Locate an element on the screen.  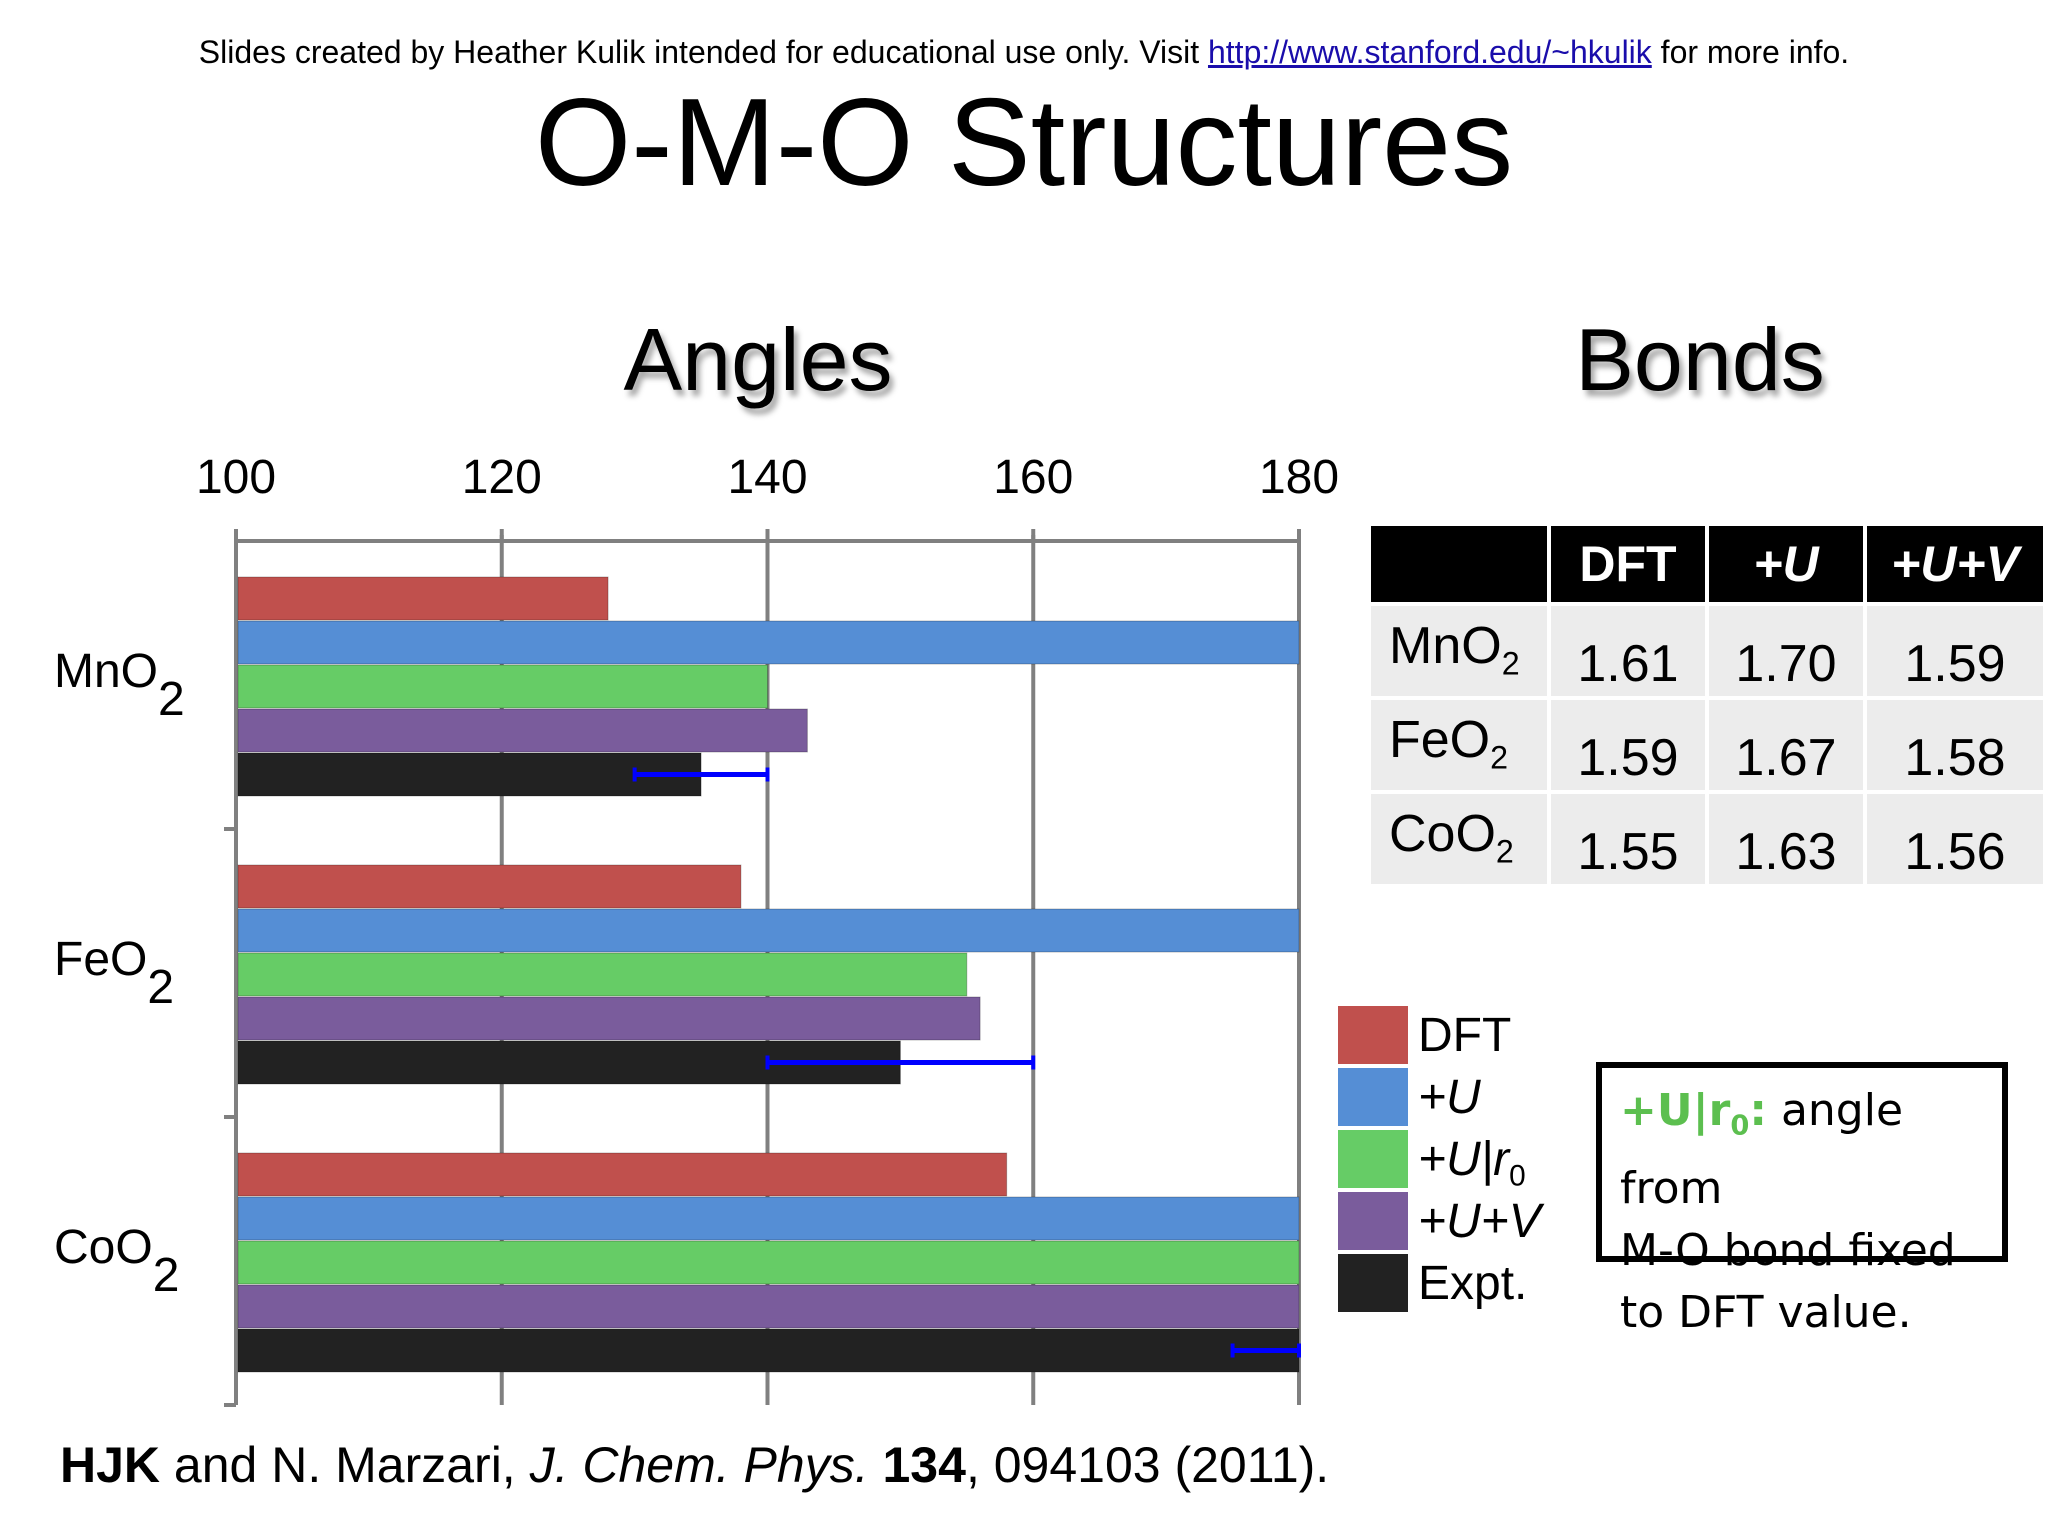
legend-swatch-u is located at coordinates (1373, 1097).